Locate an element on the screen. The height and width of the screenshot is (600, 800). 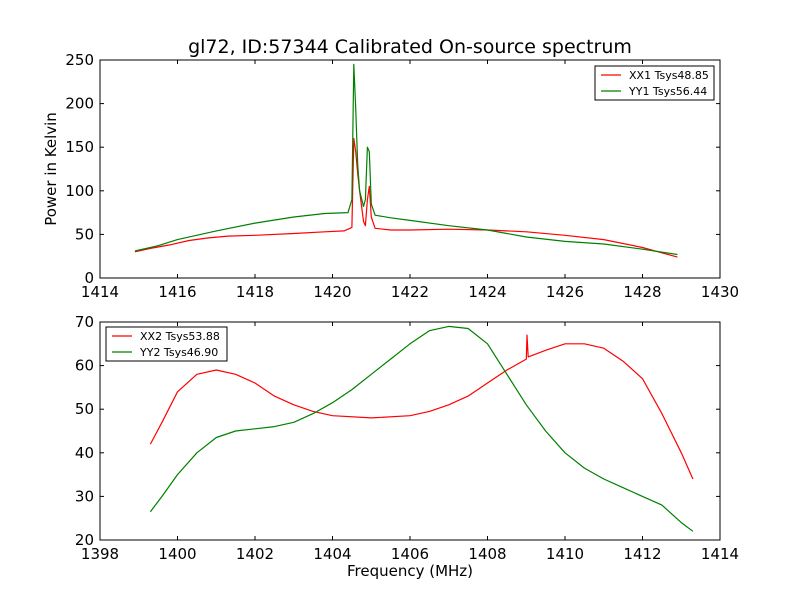
legend-label: YY1 Tsys56.44 is located at coordinates (667, 91).